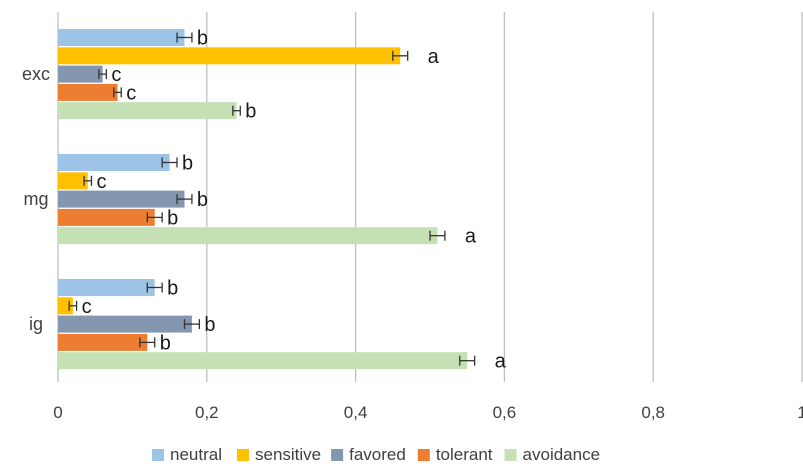 The image size is (803, 470). What do you see at coordinates (103, 342) in the screenshot?
I see `bar-tolerant-ig` at bounding box center [103, 342].